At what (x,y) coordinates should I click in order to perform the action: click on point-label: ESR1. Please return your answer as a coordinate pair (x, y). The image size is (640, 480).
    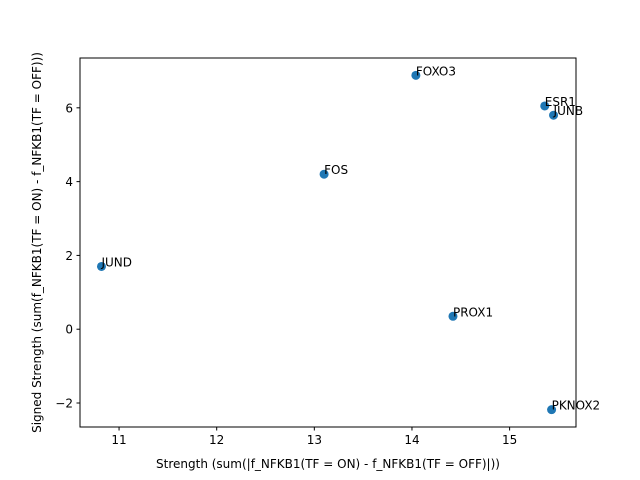
    Looking at the image, I should click on (560, 102).